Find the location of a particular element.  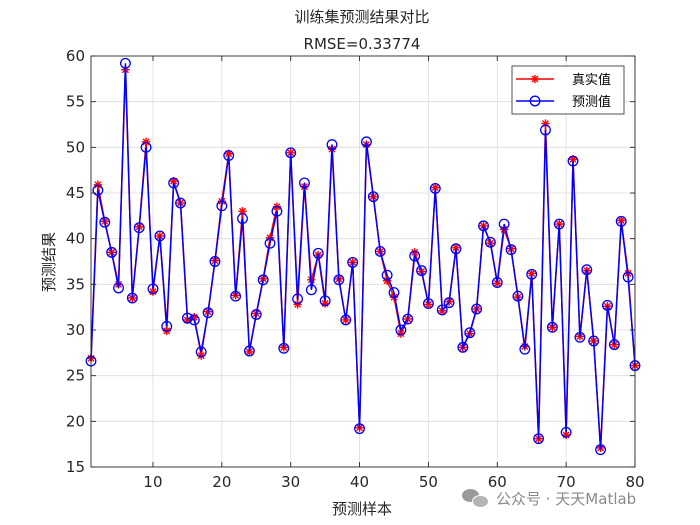

x-tick-label: 10 is located at coordinates (152, 482).